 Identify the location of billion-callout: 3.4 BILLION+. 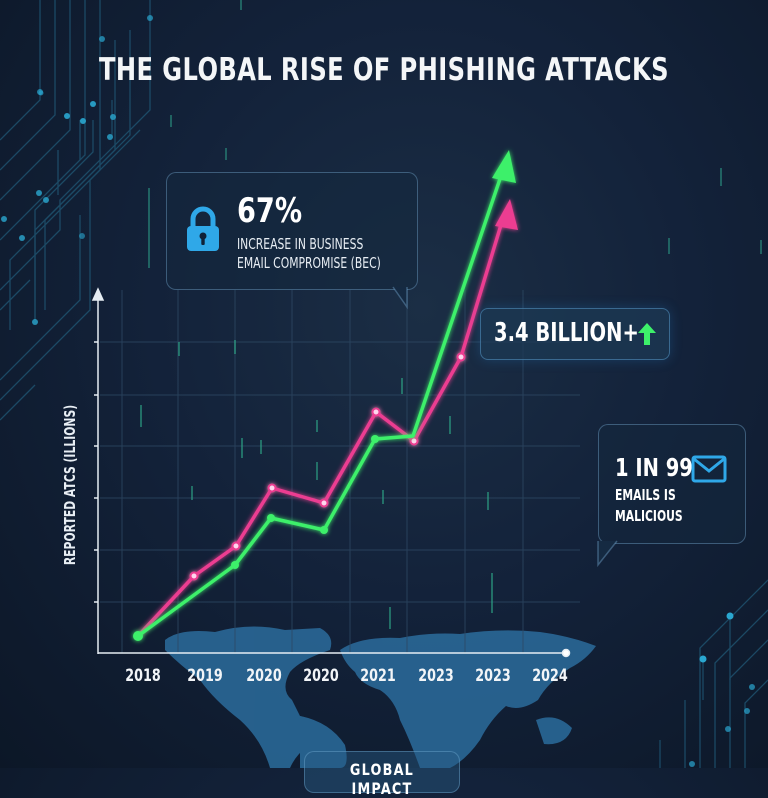
(575, 334).